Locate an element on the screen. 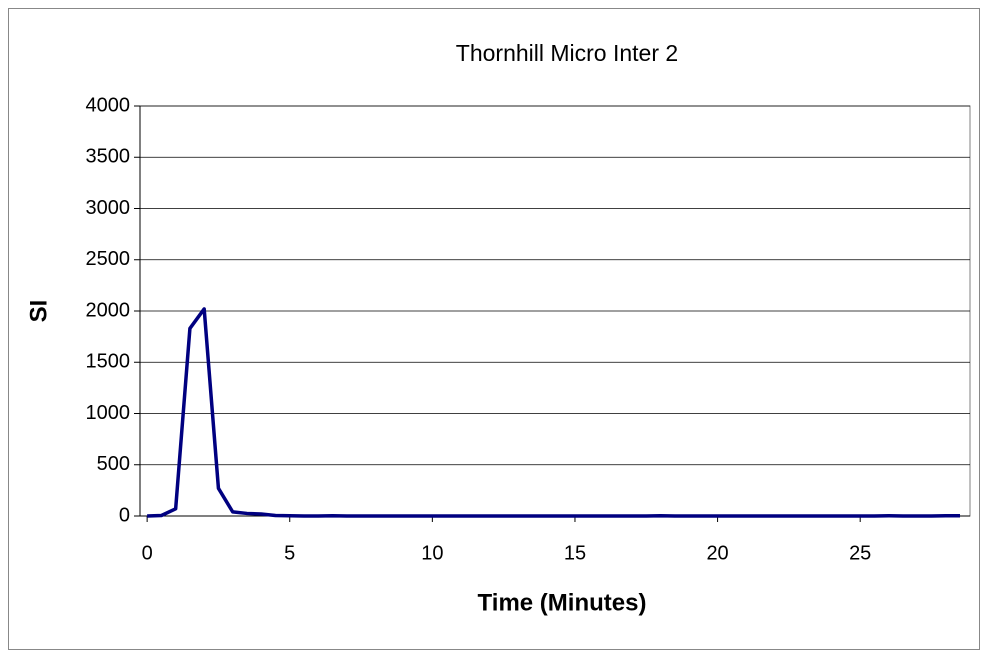 This screenshot has width=988, height=664. y-tick-label: 1000 is located at coordinates (108, 413).